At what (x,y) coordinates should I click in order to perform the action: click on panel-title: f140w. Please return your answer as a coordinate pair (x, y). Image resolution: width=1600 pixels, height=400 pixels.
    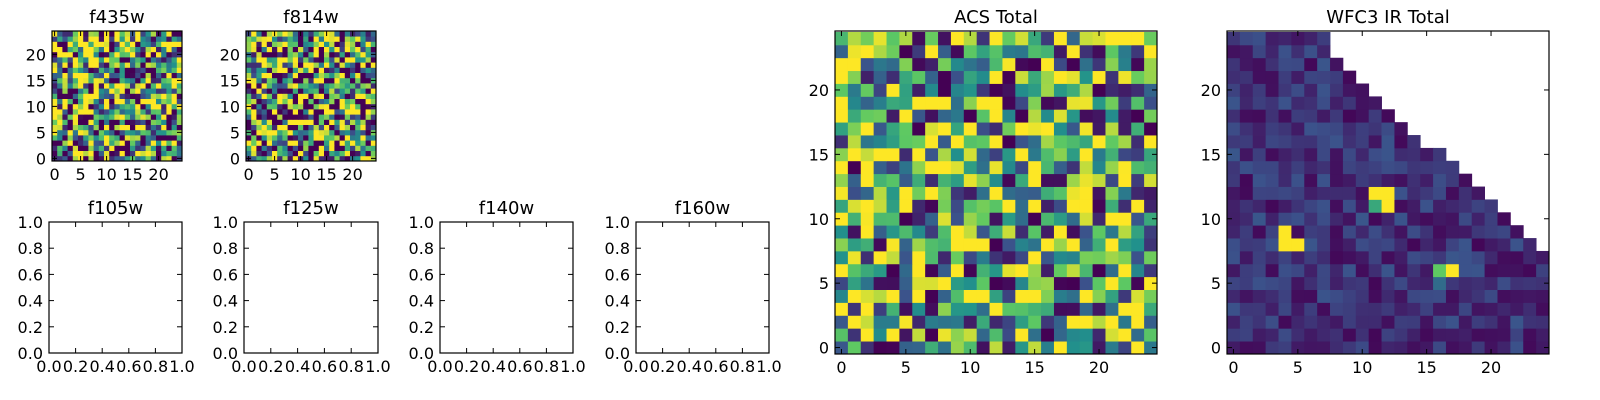
    Looking at the image, I should click on (506, 208).